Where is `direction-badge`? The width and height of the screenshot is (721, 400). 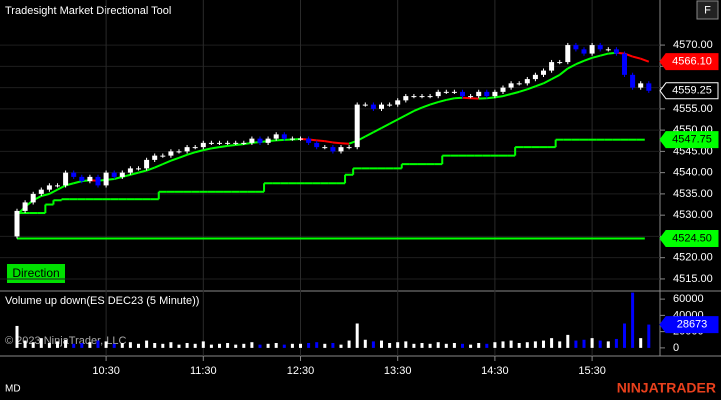 direction-badge is located at coordinates (36, 273).